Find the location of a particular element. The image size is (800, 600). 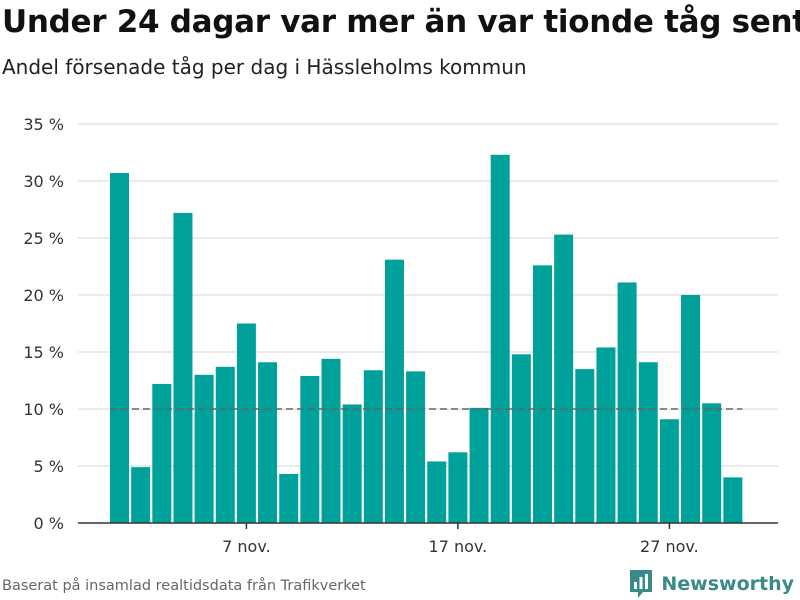

y-tick-label: 25 % is located at coordinates (43, 238).